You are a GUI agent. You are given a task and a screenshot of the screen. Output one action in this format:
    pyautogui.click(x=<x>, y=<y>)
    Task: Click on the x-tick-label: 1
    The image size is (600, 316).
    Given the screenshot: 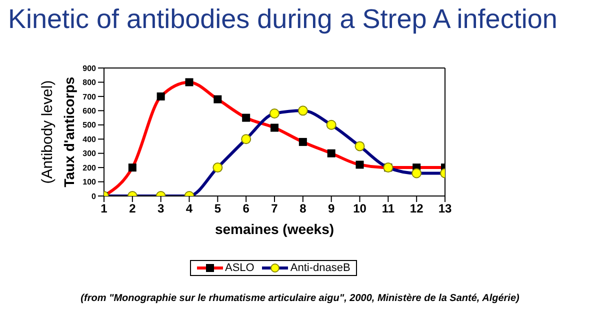 What is the action you would take?
    pyautogui.click(x=104, y=209)
    